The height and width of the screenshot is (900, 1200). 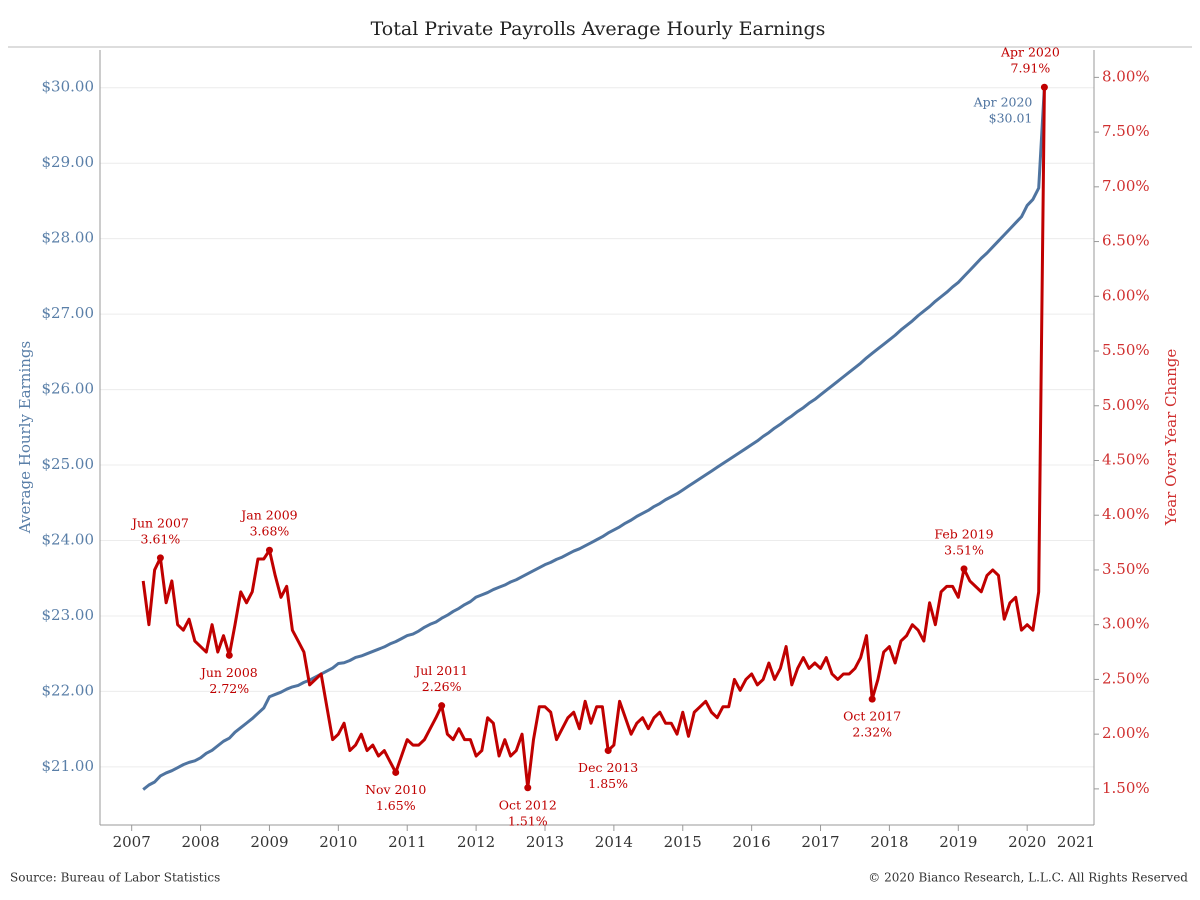 What do you see at coordinates (1076, 842) in the screenshot?
I see `x-tick-label: 2021` at bounding box center [1076, 842].